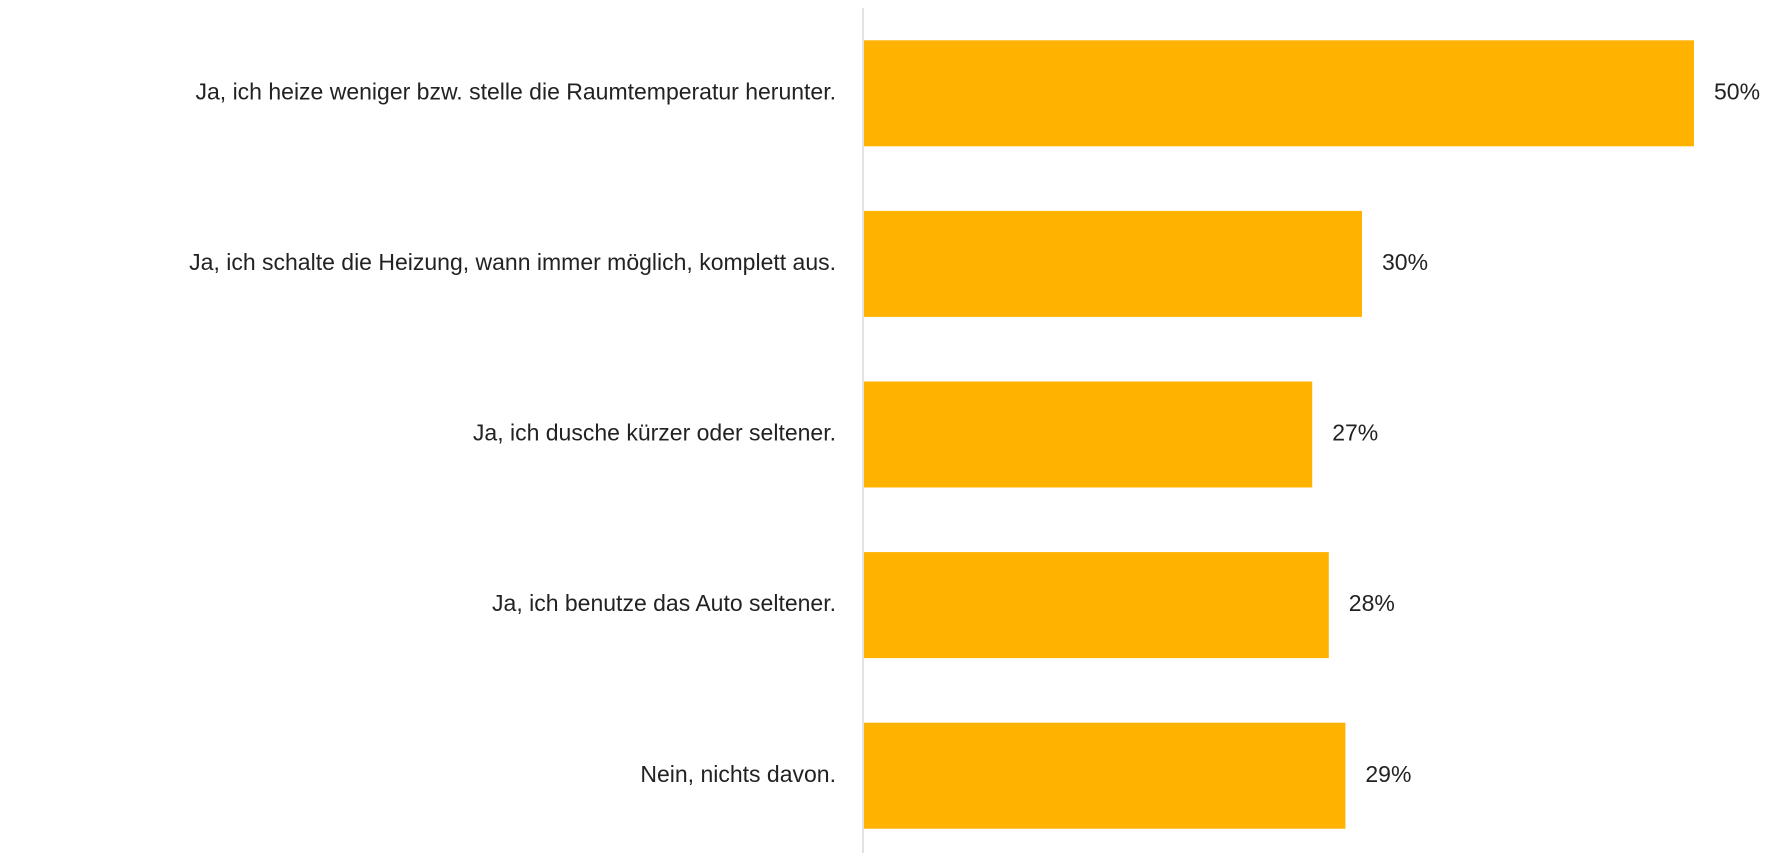 This screenshot has height=853, width=1784. I want to click on value-label: 30%, so click(1405, 262).